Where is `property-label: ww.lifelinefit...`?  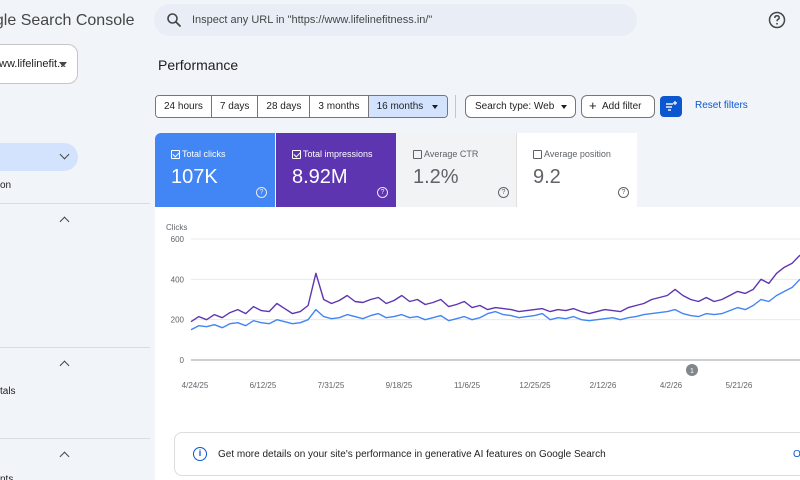
property-label: ww.lifelinefit... is located at coordinates (33, 64).